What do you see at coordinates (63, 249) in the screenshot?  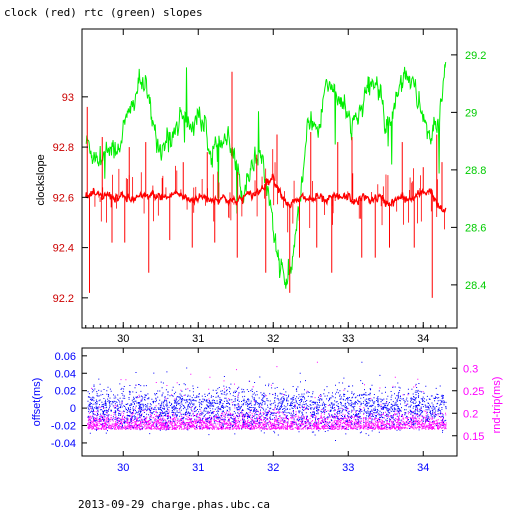 I see `y-tick-label: 92.4` at bounding box center [63, 249].